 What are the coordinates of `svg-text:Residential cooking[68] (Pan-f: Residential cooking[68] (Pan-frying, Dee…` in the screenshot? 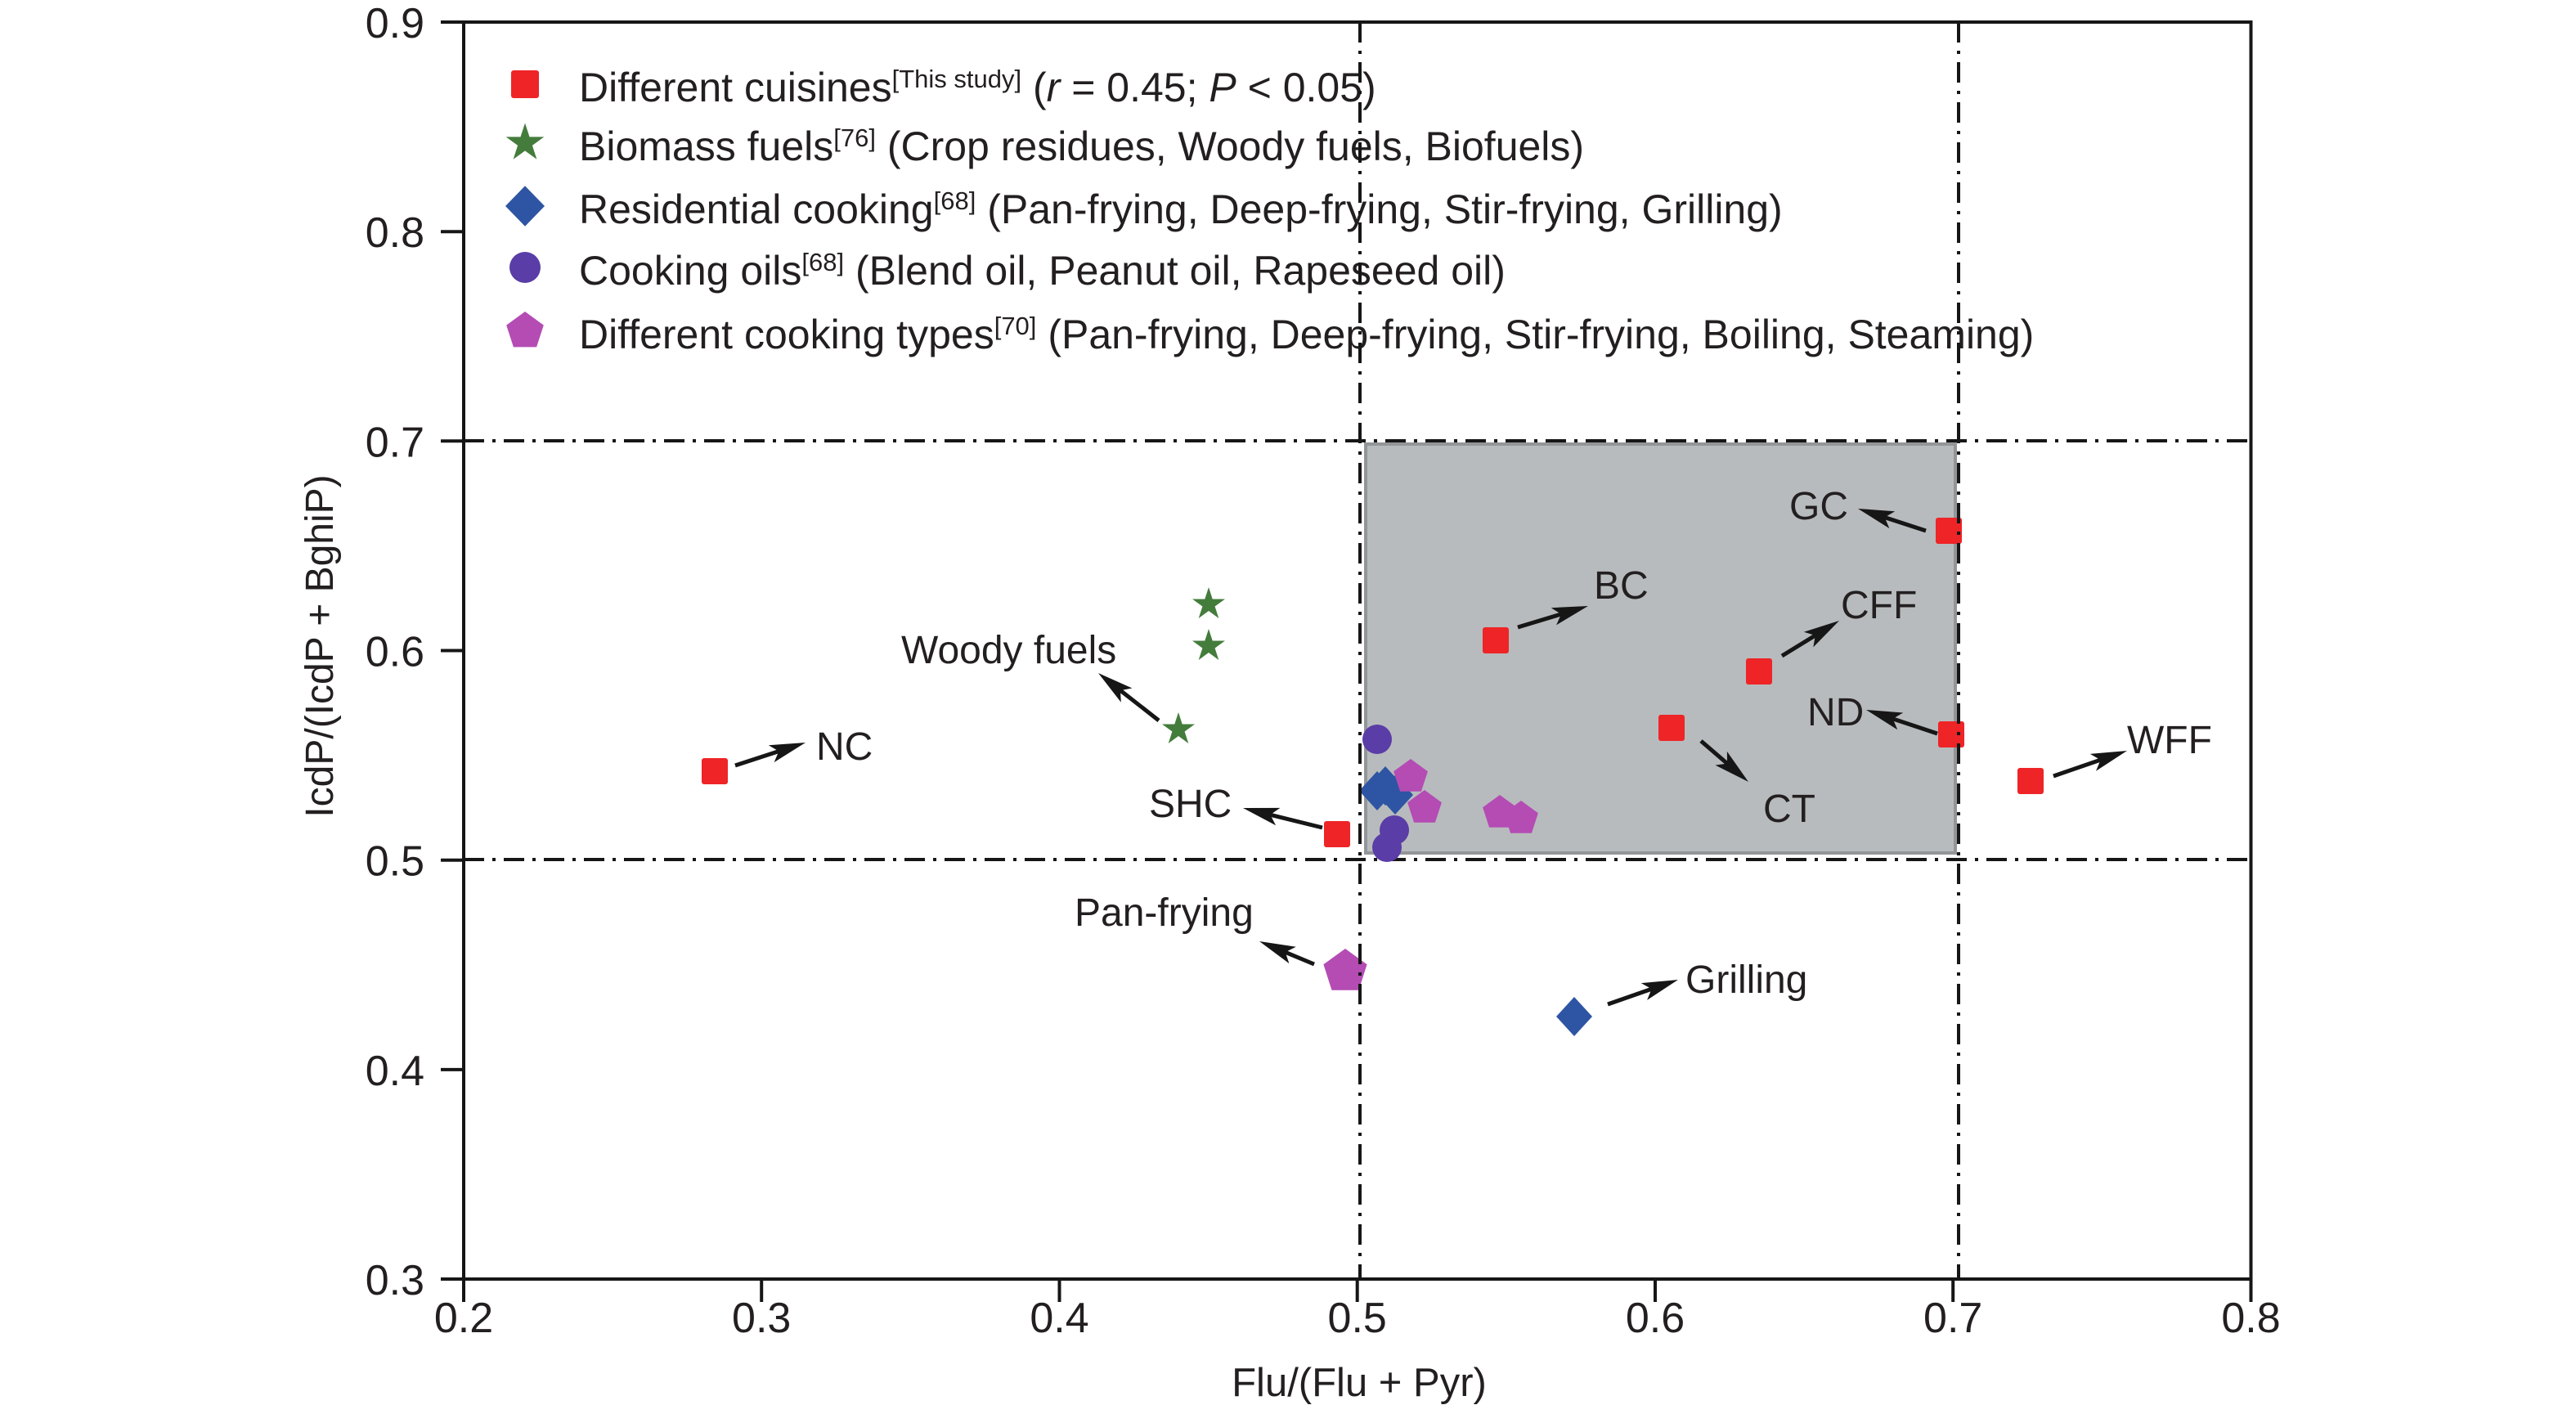 It's located at (1181, 209).